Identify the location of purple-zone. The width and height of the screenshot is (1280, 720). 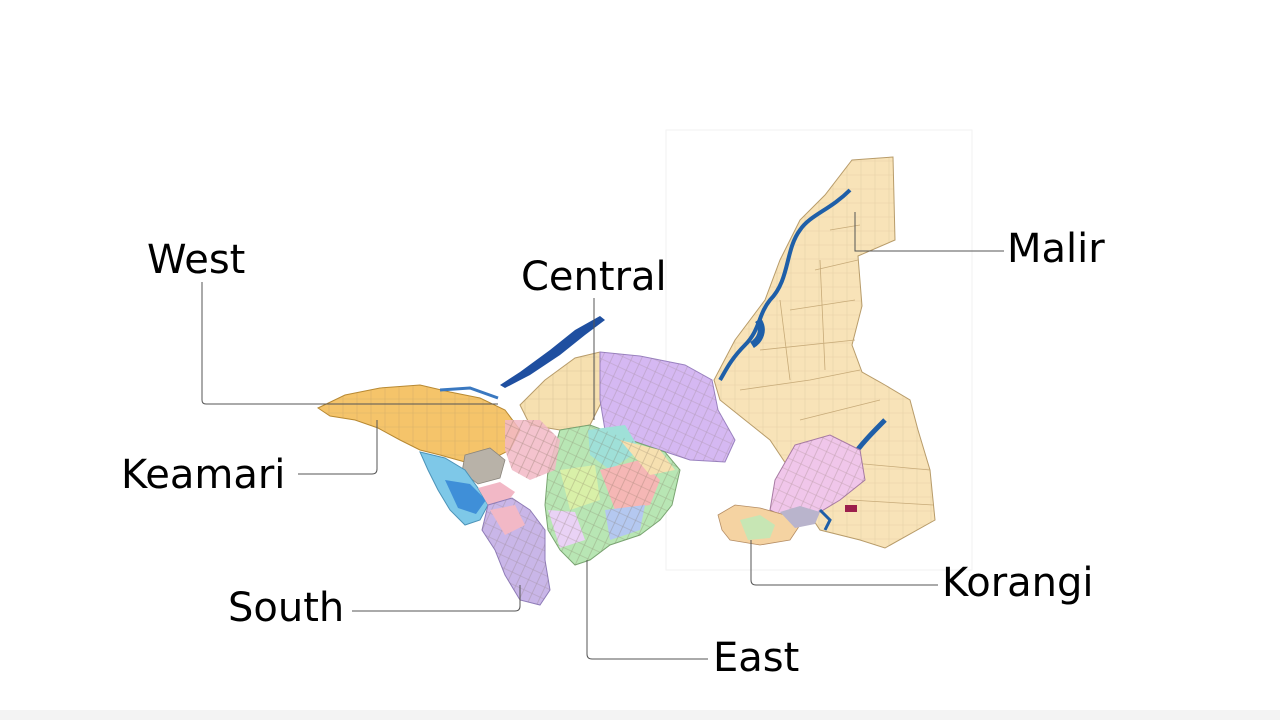
(667, 407).